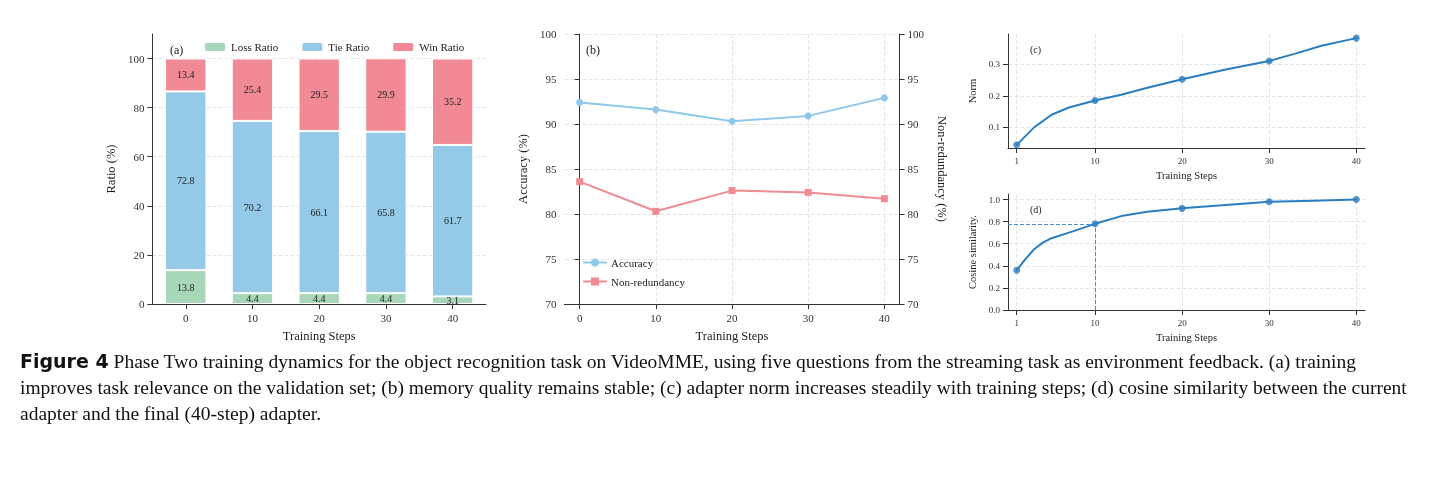 The height and width of the screenshot is (495, 1443). What do you see at coordinates (551, 259) in the screenshot?
I see `y-tick-label: 75` at bounding box center [551, 259].